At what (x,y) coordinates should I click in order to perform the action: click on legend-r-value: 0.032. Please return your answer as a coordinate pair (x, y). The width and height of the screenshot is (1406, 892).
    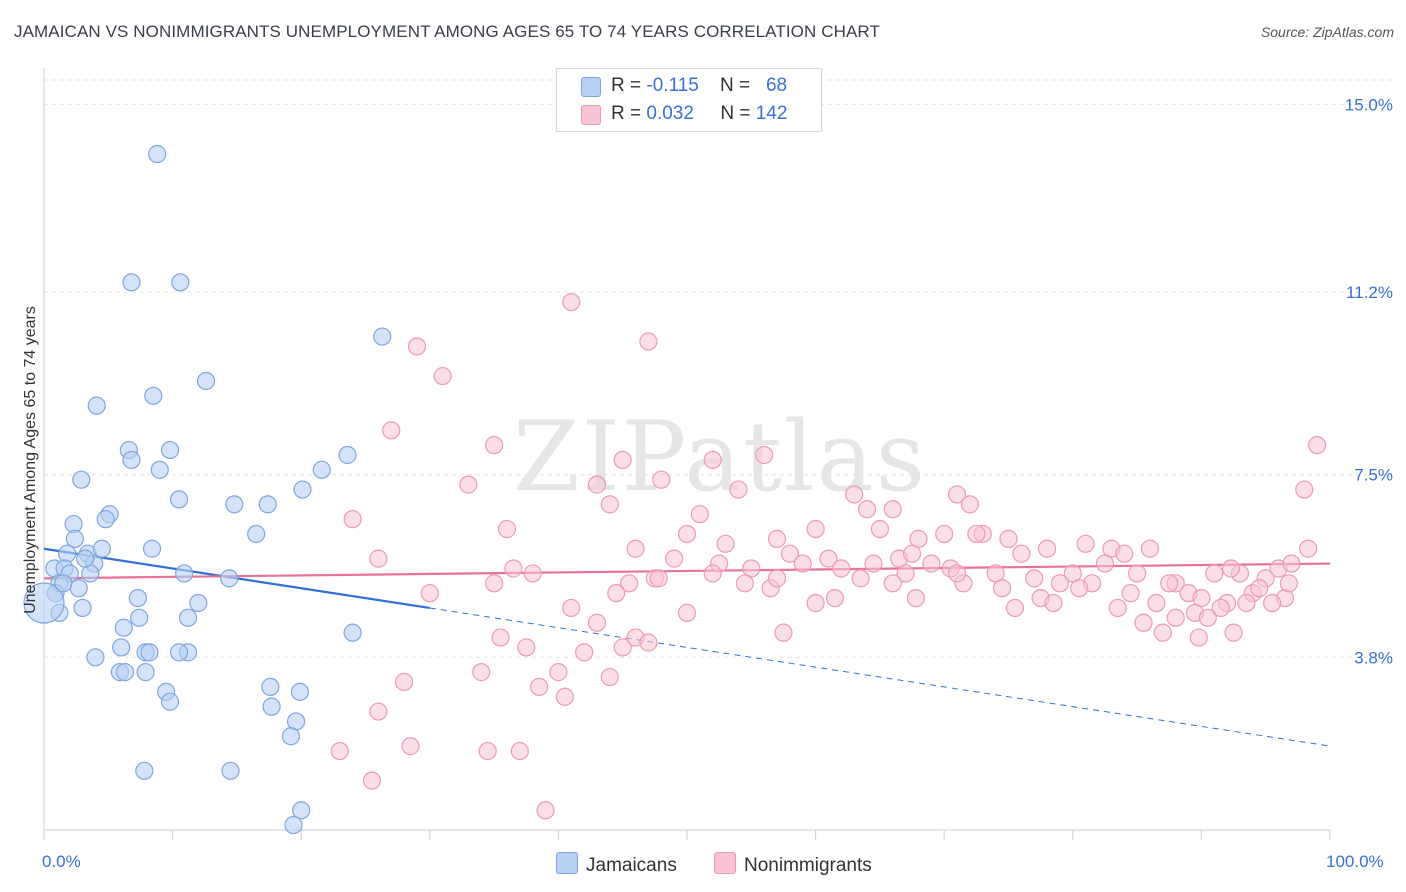
    Looking at the image, I should click on (670, 113).